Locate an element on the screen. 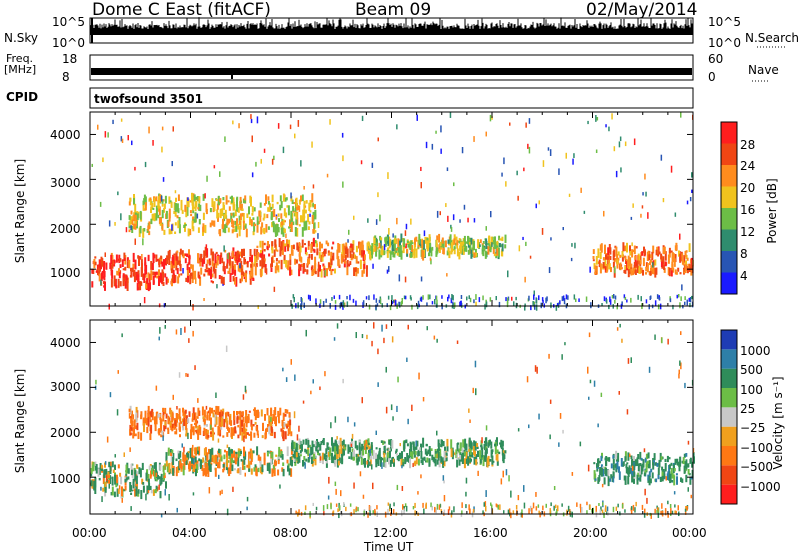  power-ytick: 3000 is located at coordinates (65, 183).